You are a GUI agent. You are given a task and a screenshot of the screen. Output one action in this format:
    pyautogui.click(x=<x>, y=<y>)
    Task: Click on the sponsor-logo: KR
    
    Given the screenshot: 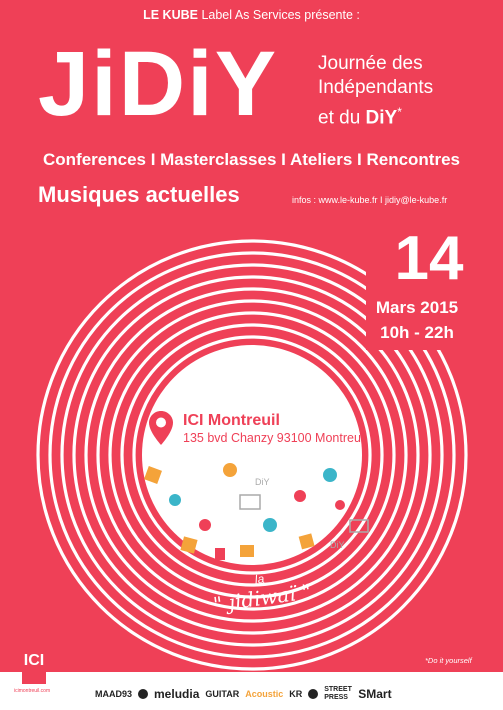 What is the action you would take?
    pyautogui.click(x=295, y=694)
    